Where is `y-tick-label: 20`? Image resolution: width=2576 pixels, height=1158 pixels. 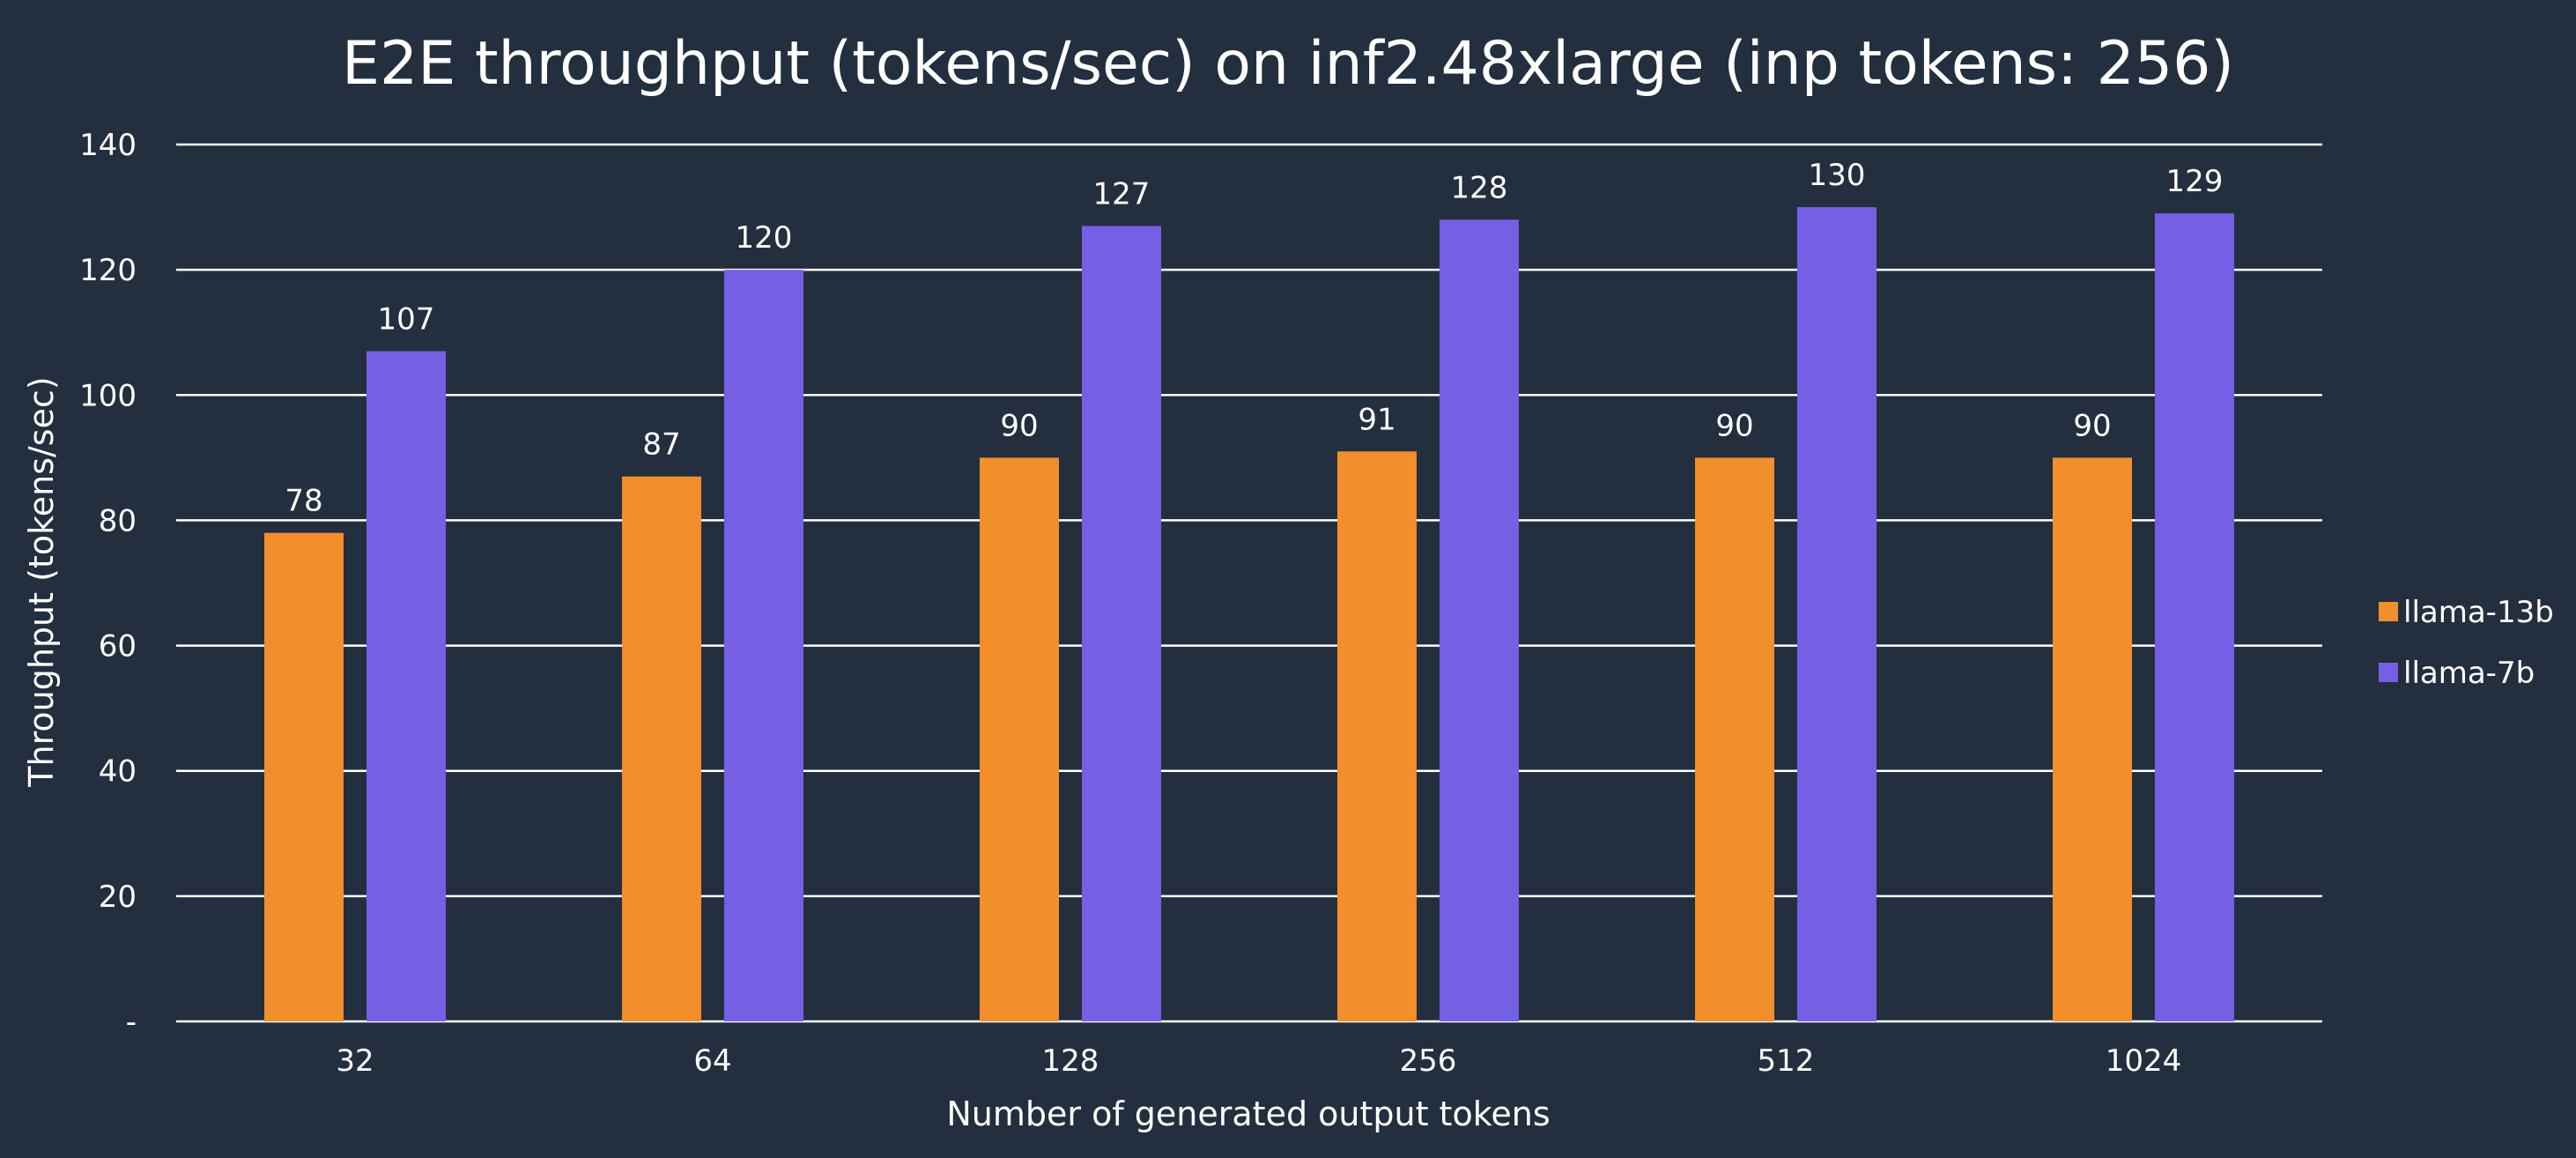 y-tick-label: 20 is located at coordinates (118, 898).